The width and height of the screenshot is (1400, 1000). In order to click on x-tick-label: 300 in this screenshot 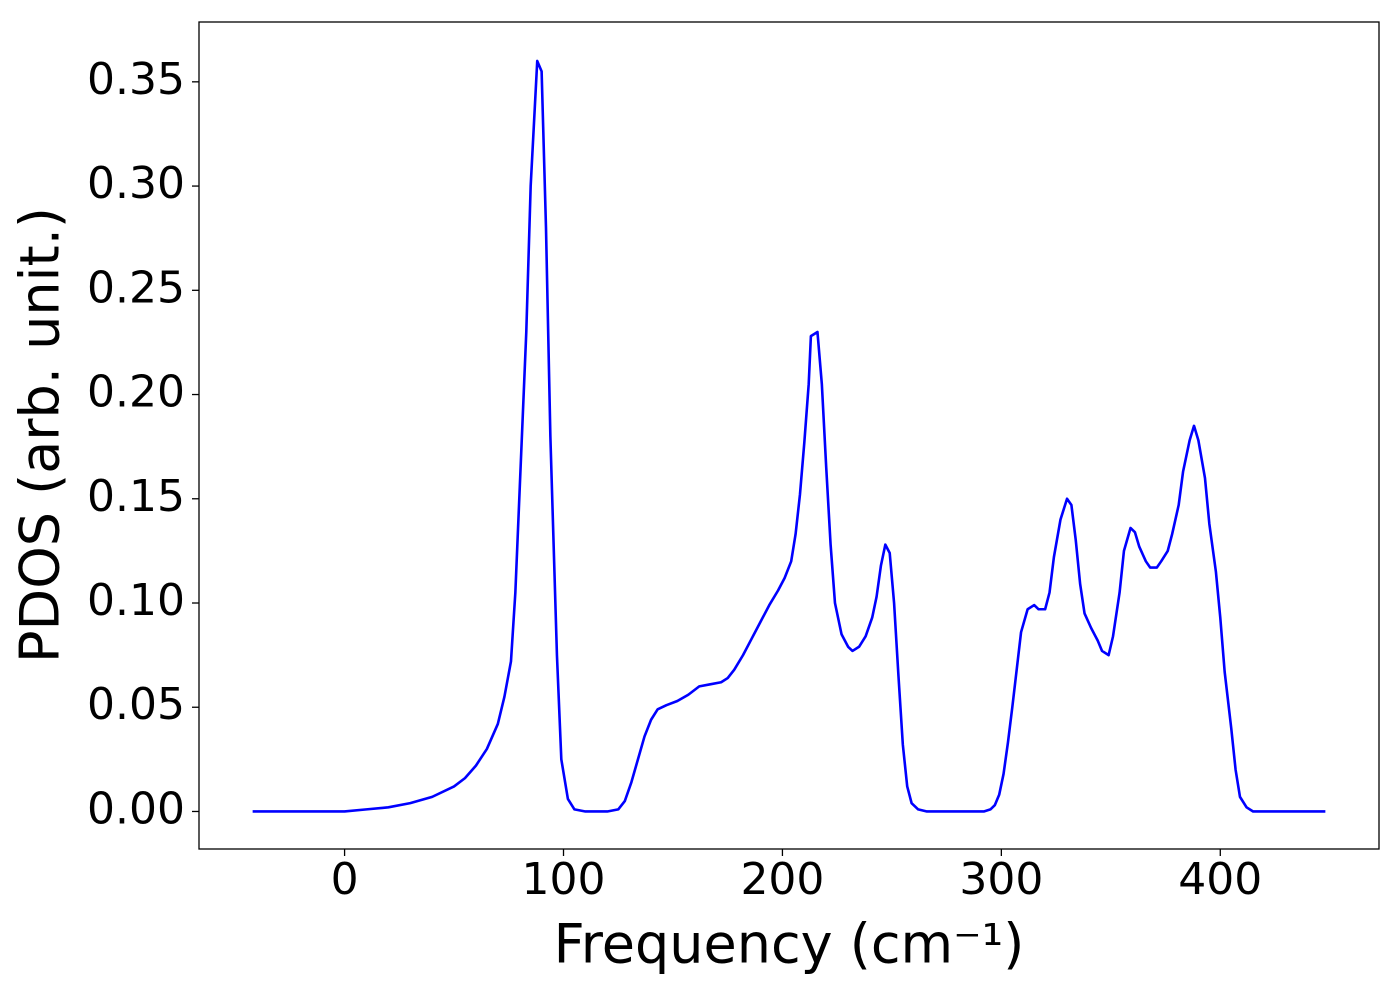, I will do `click(1001, 879)`.